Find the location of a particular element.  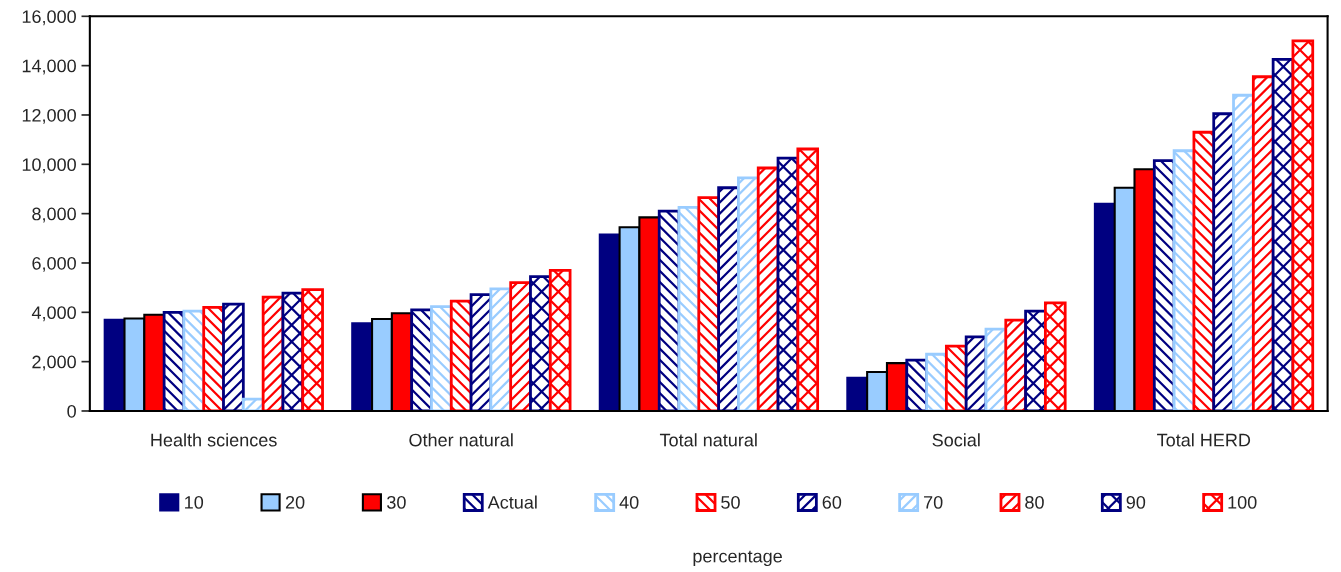

y-tick-label: 12,000 is located at coordinates (49, 116).